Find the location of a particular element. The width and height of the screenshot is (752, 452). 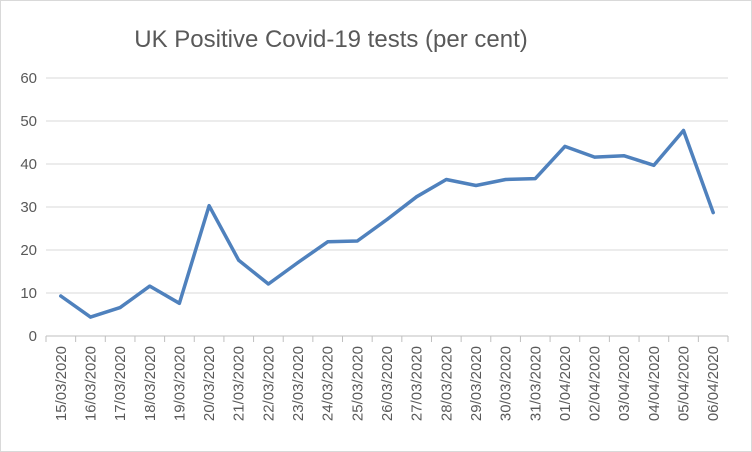

x-tick-label: 20/03/2020 is located at coordinates (209, 383).